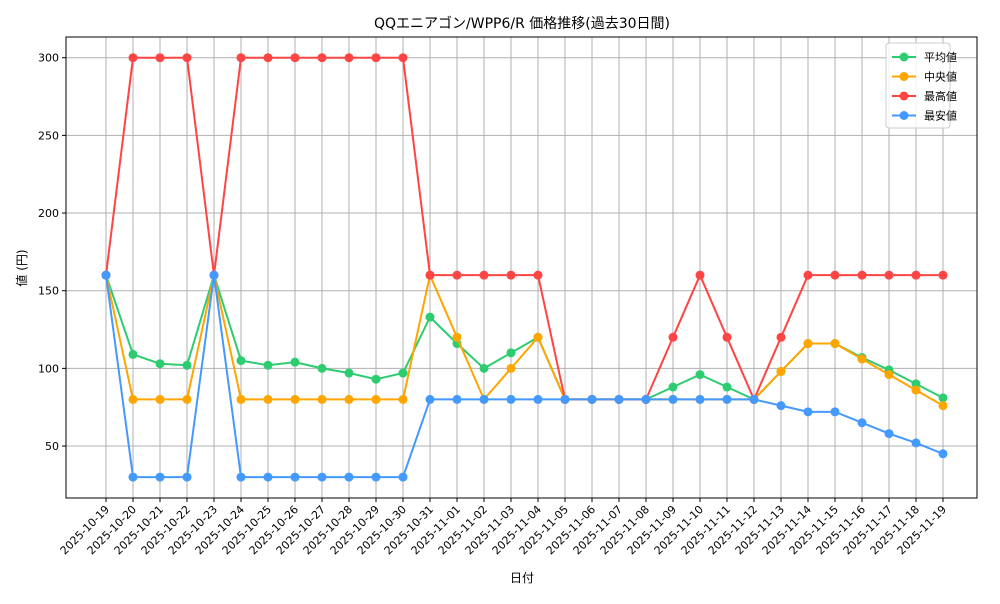 This screenshot has height=604, width=1000. I want to click on y-tick-label: 150, so click(48, 291).